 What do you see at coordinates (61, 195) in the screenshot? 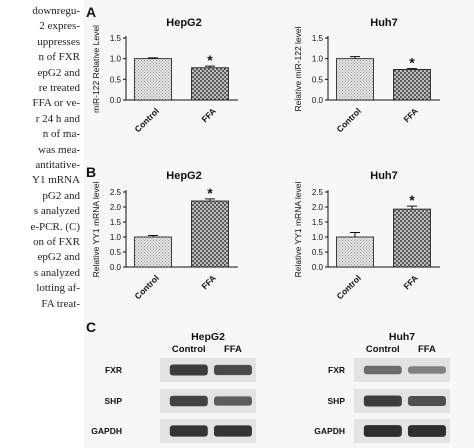
I see `side-text-line: pG2 and` at bounding box center [61, 195].